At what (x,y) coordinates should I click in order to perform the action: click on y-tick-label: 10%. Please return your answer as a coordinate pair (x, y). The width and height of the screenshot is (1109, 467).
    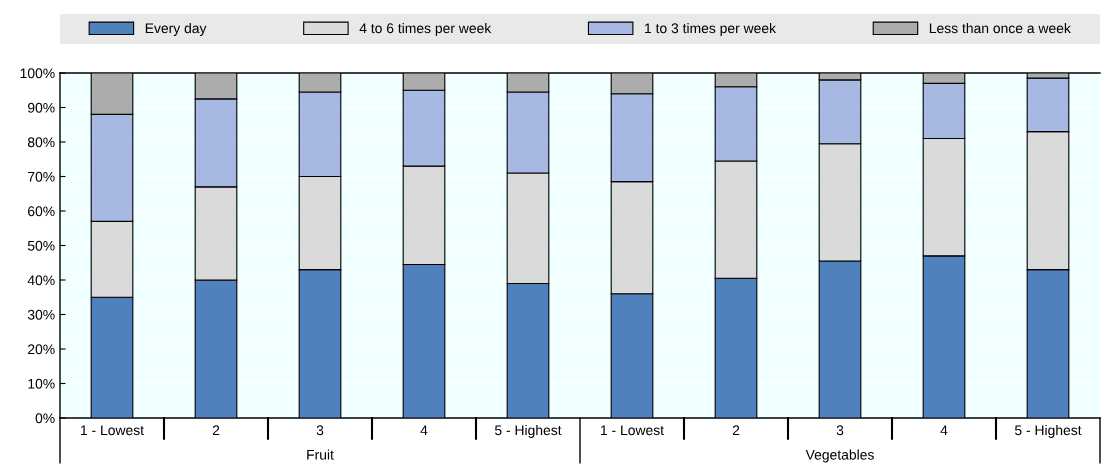
    Looking at the image, I should click on (41, 383).